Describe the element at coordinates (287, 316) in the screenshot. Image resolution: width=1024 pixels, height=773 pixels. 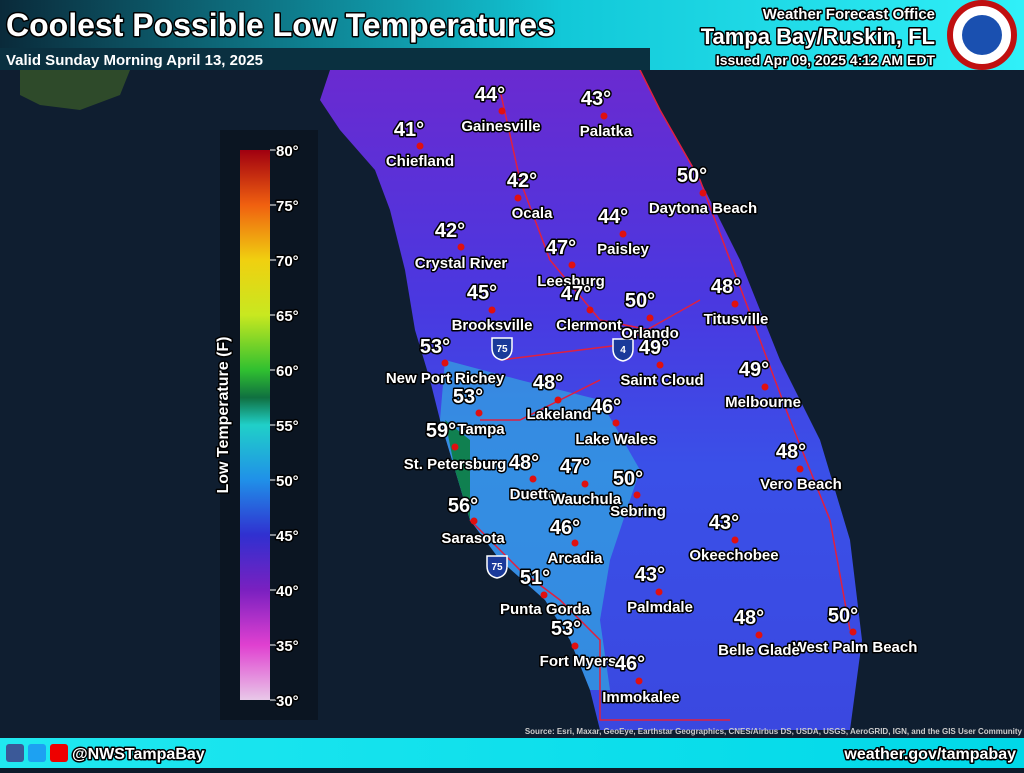
I see `tick-label: 65°` at that location.